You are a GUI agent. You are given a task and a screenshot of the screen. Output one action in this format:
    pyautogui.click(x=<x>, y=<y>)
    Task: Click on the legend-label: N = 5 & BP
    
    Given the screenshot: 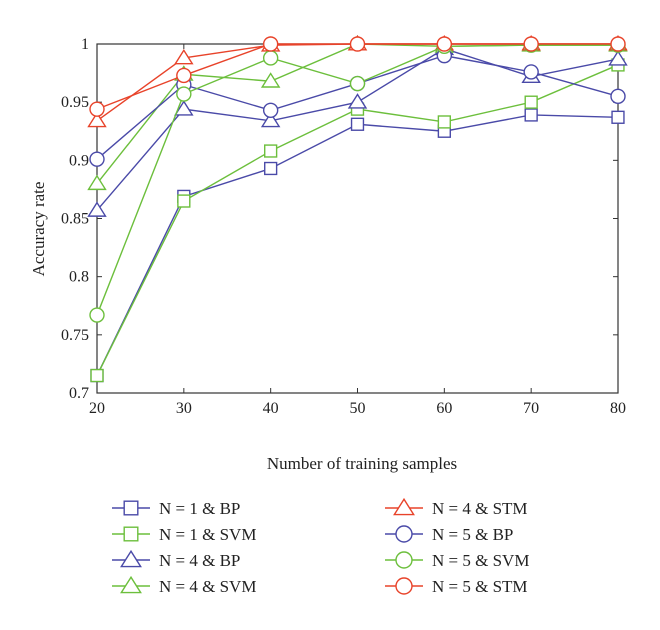 What is the action you would take?
    pyautogui.click(x=472, y=534)
    